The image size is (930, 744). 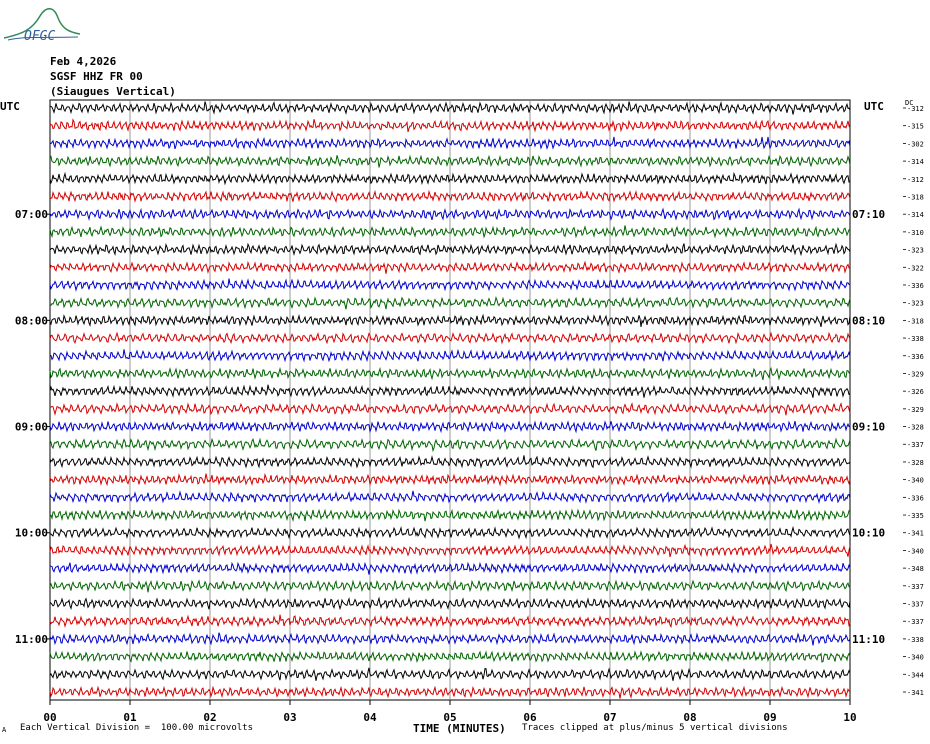 I want to click on hour-label-left: 11:00, so click(x=31, y=639).